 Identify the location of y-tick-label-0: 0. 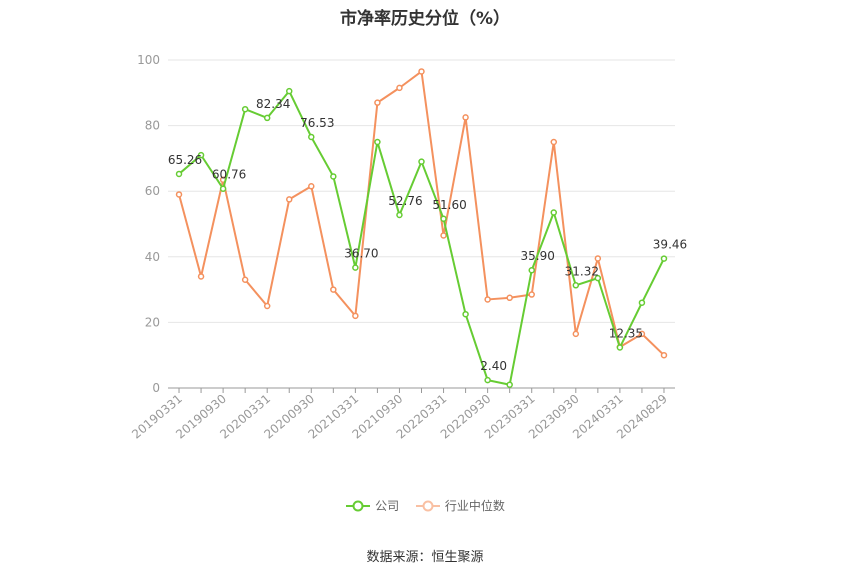
(156, 388).